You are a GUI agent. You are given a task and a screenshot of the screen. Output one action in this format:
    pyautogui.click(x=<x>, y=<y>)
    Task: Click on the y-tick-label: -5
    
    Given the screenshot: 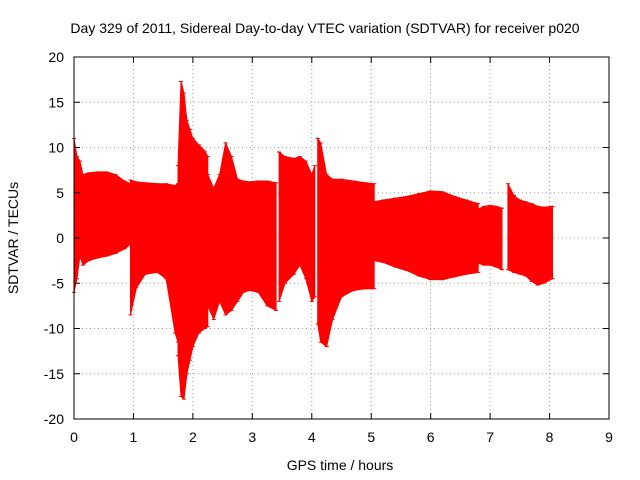 What is the action you would take?
    pyautogui.click(x=58, y=283)
    